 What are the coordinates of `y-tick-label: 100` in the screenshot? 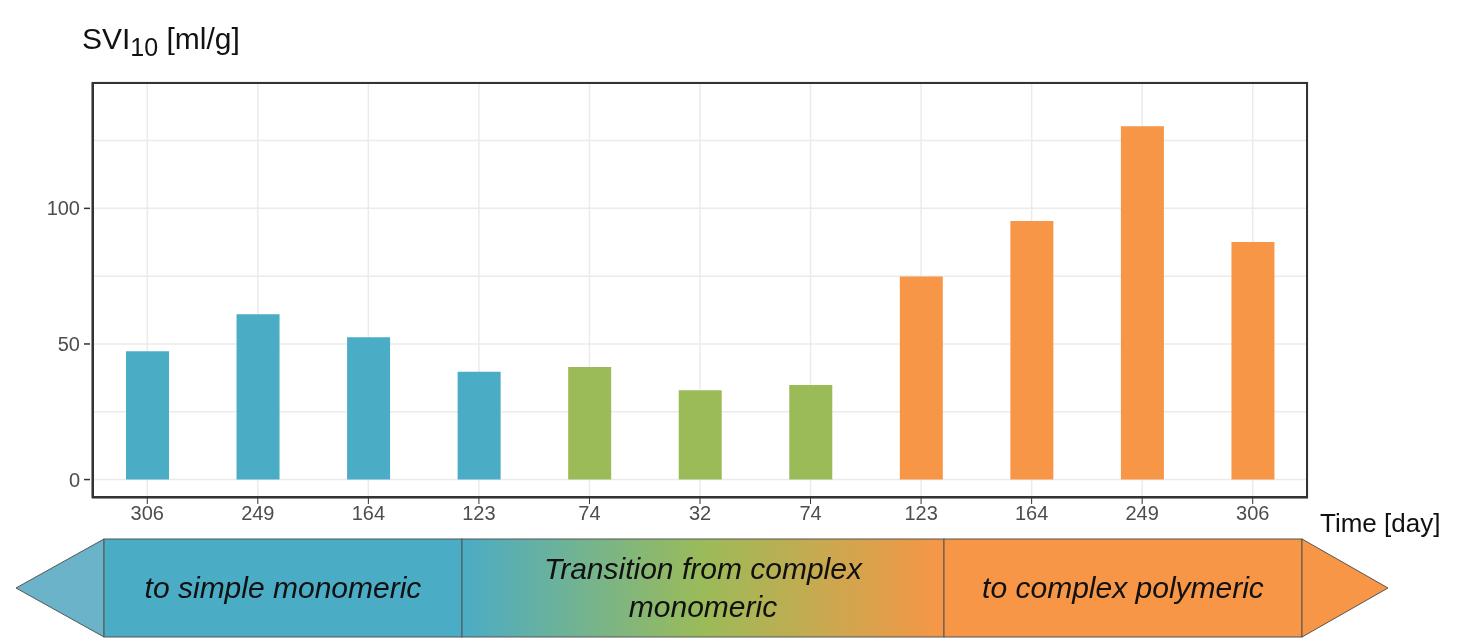 It's located at (63, 208).